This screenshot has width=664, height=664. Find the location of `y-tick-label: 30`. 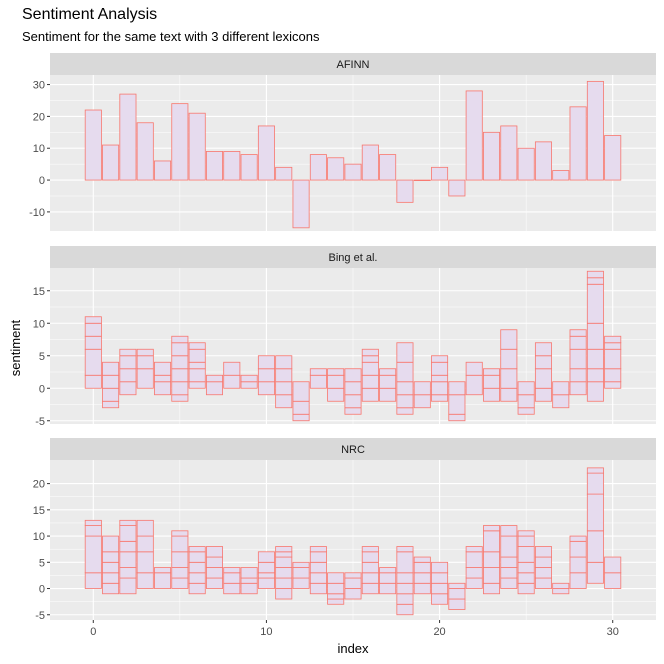

y-tick-label: 30 is located at coordinates (39, 86).